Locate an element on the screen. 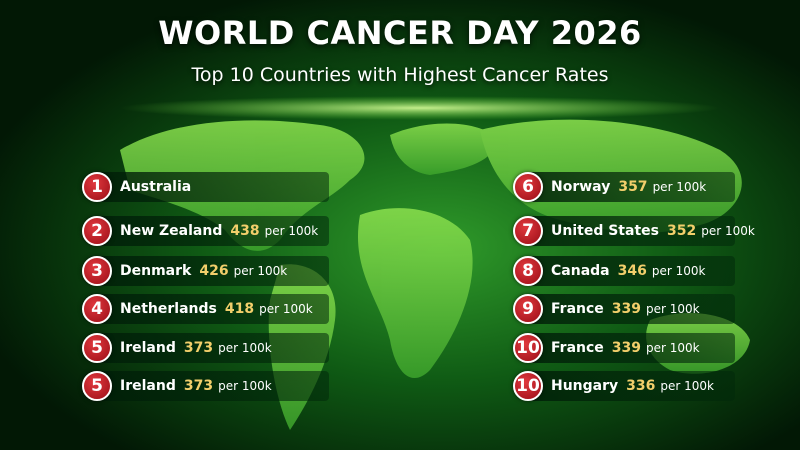 This screenshot has width=800, height=450. ranking-row: 7 United States 352 per 100k is located at coordinates (634, 231).